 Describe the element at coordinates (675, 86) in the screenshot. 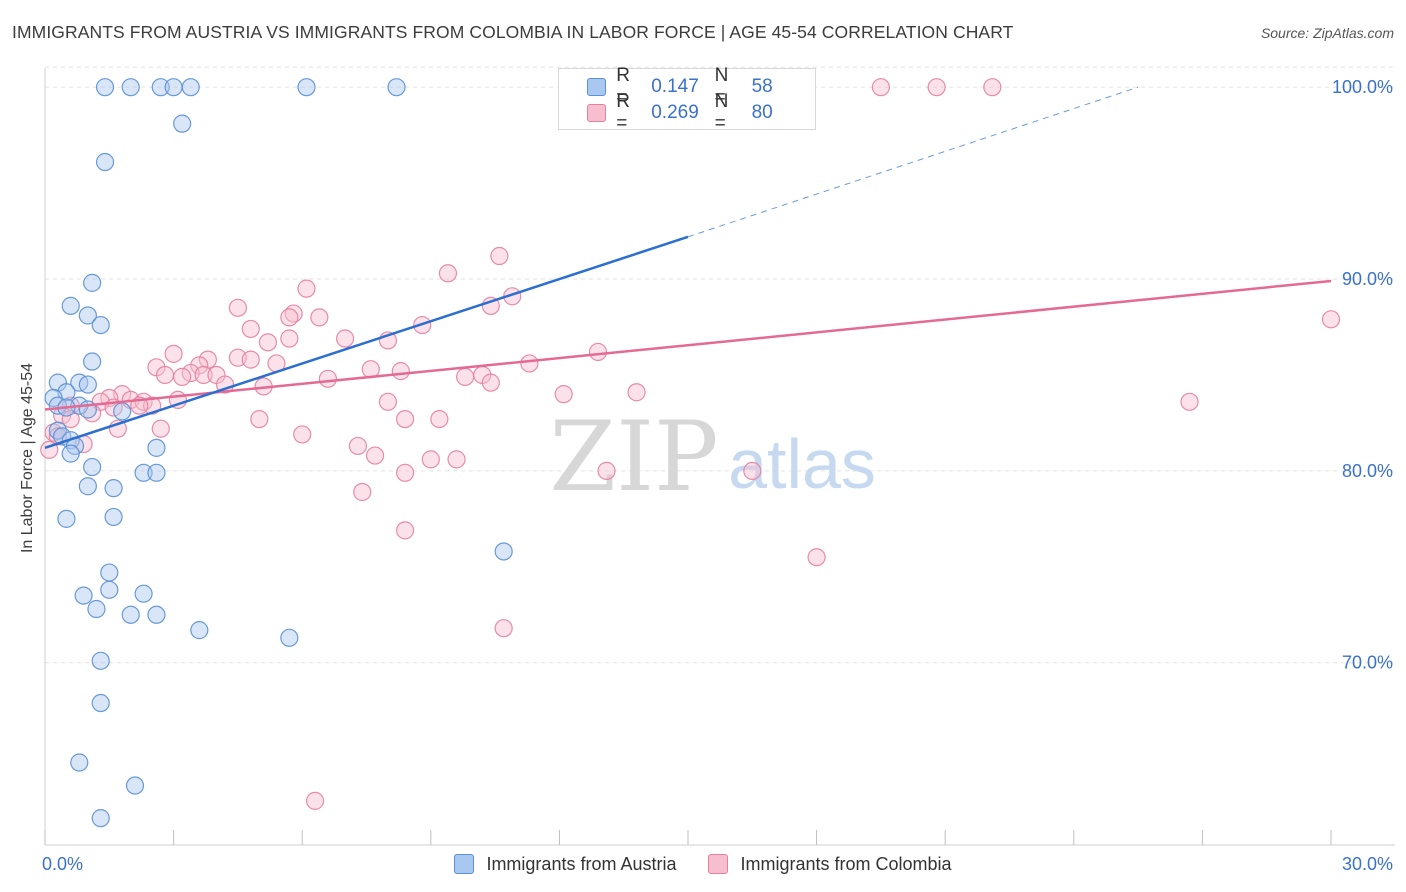

I see `austria-r-value: 0.147` at that location.